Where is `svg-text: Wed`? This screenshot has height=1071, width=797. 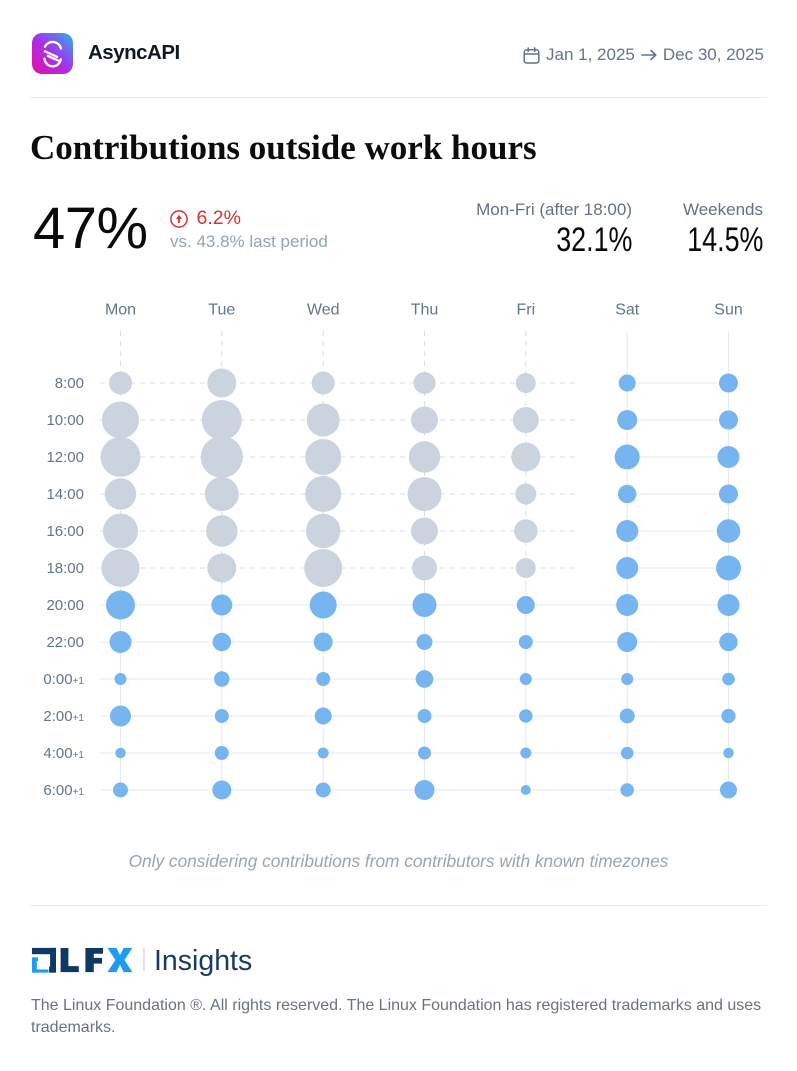
svg-text: Wed is located at coordinates (323, 310).